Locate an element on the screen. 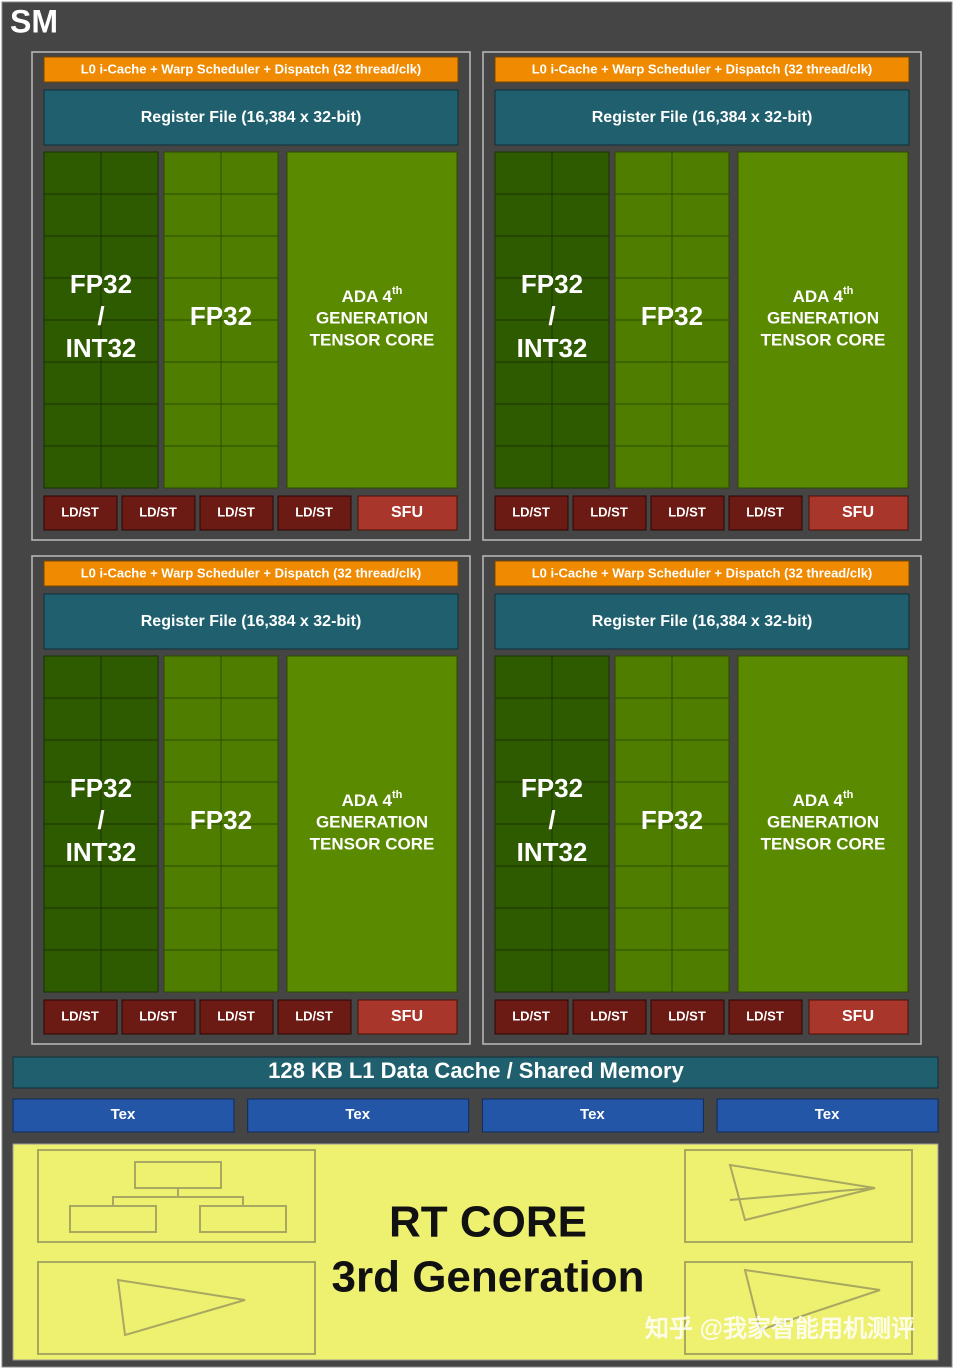  tensor-core is located at coordinates (372, 320).